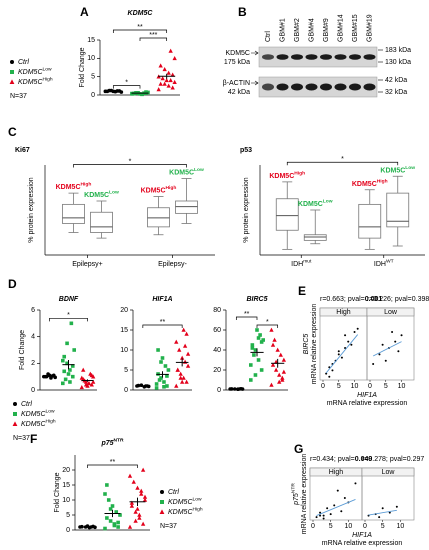 The image size is (429, 550). Describe the element at coordinates (186, 171) in the screenshot. I see `box-label: KDM5CLow` at that location.